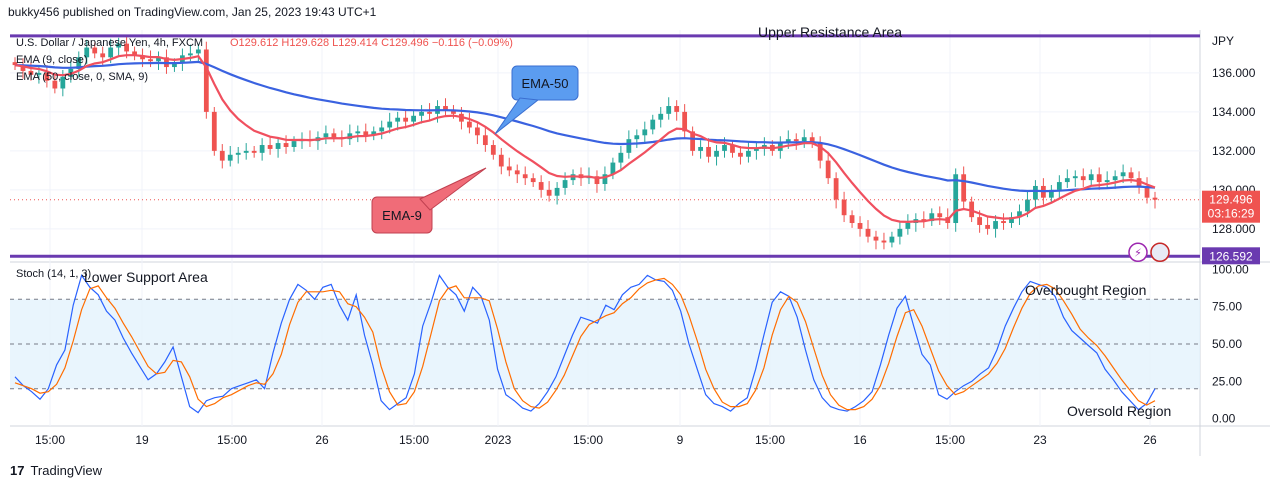 The image size is (1280, 489). What do you see at coordinates (830, 32) in the screenshot?
I see `upper-resistance-label: Upper Resistance Area` at bounding box center [830, 32].